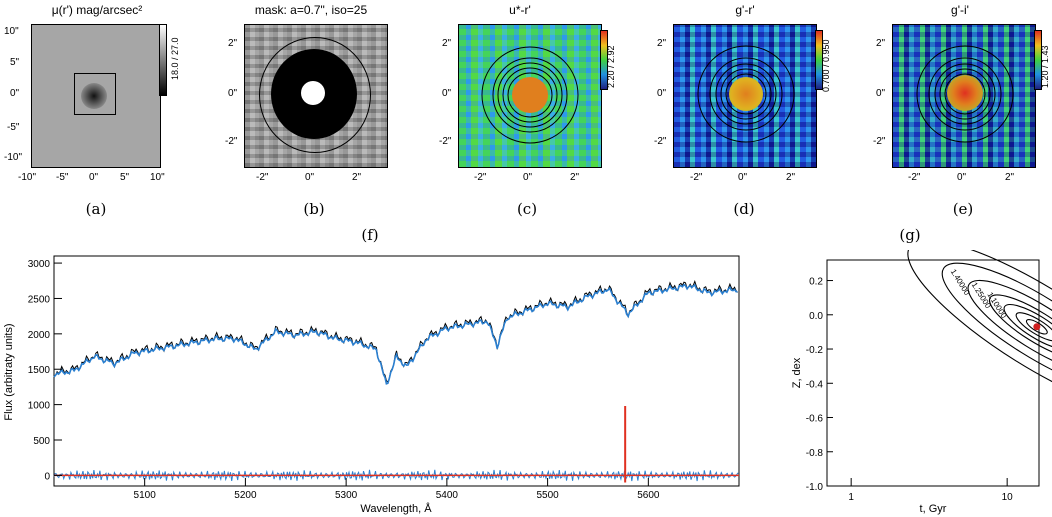 The width and height of the screenshot is (1052, 517). Describe the element at coordinates (370, 235) in the screenshot. I see `caption-f: (f)` at that location.